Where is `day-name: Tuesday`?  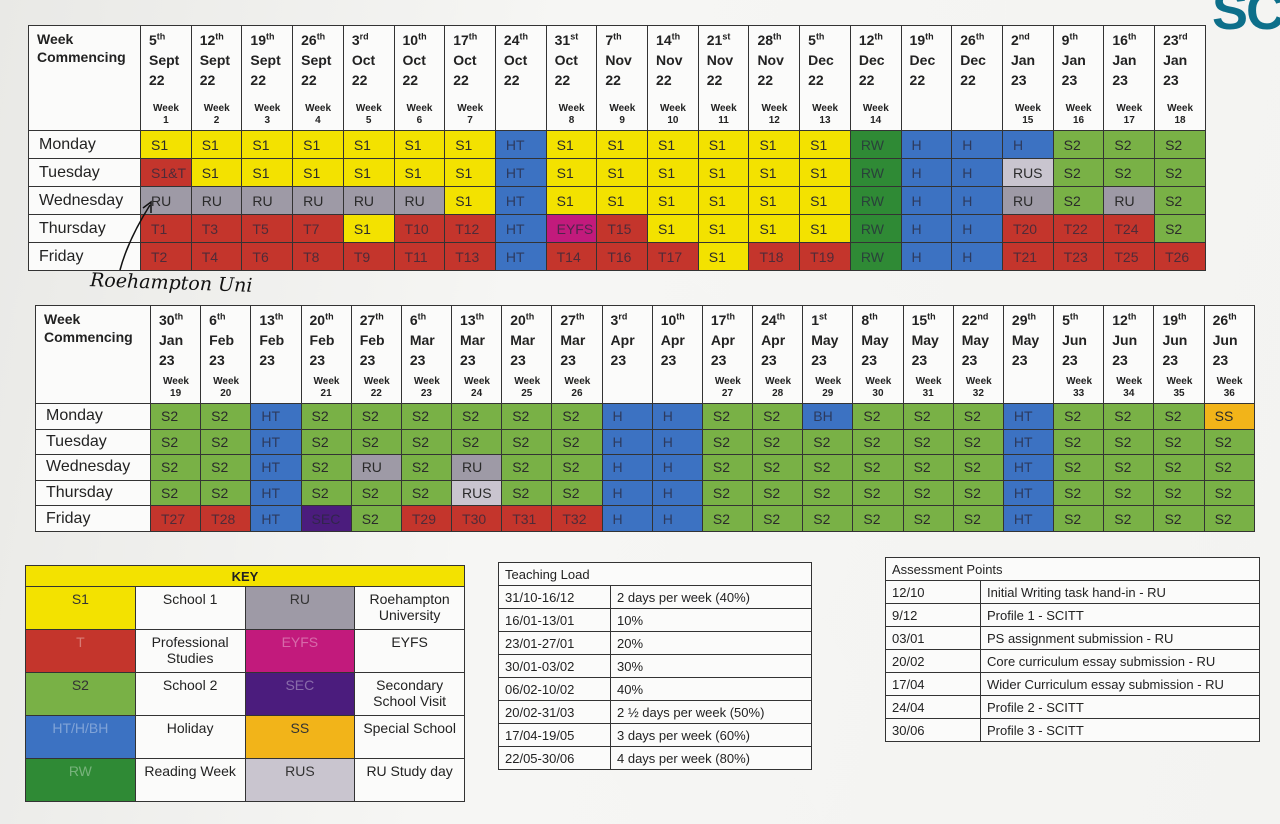 day-name: Tuesday is located at coordinates (93, 442).